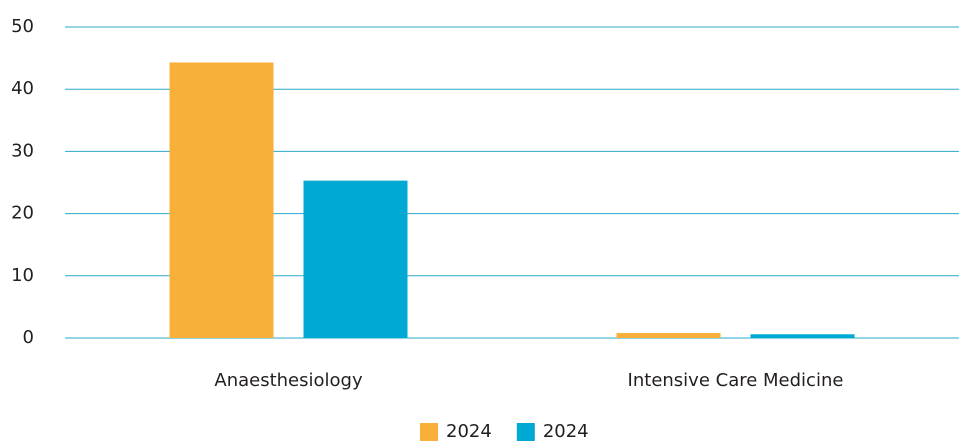 This screenshot has width=959, height=441. I want to click on x-tick-label: Intensive Care Medicine, so click(736, 380).